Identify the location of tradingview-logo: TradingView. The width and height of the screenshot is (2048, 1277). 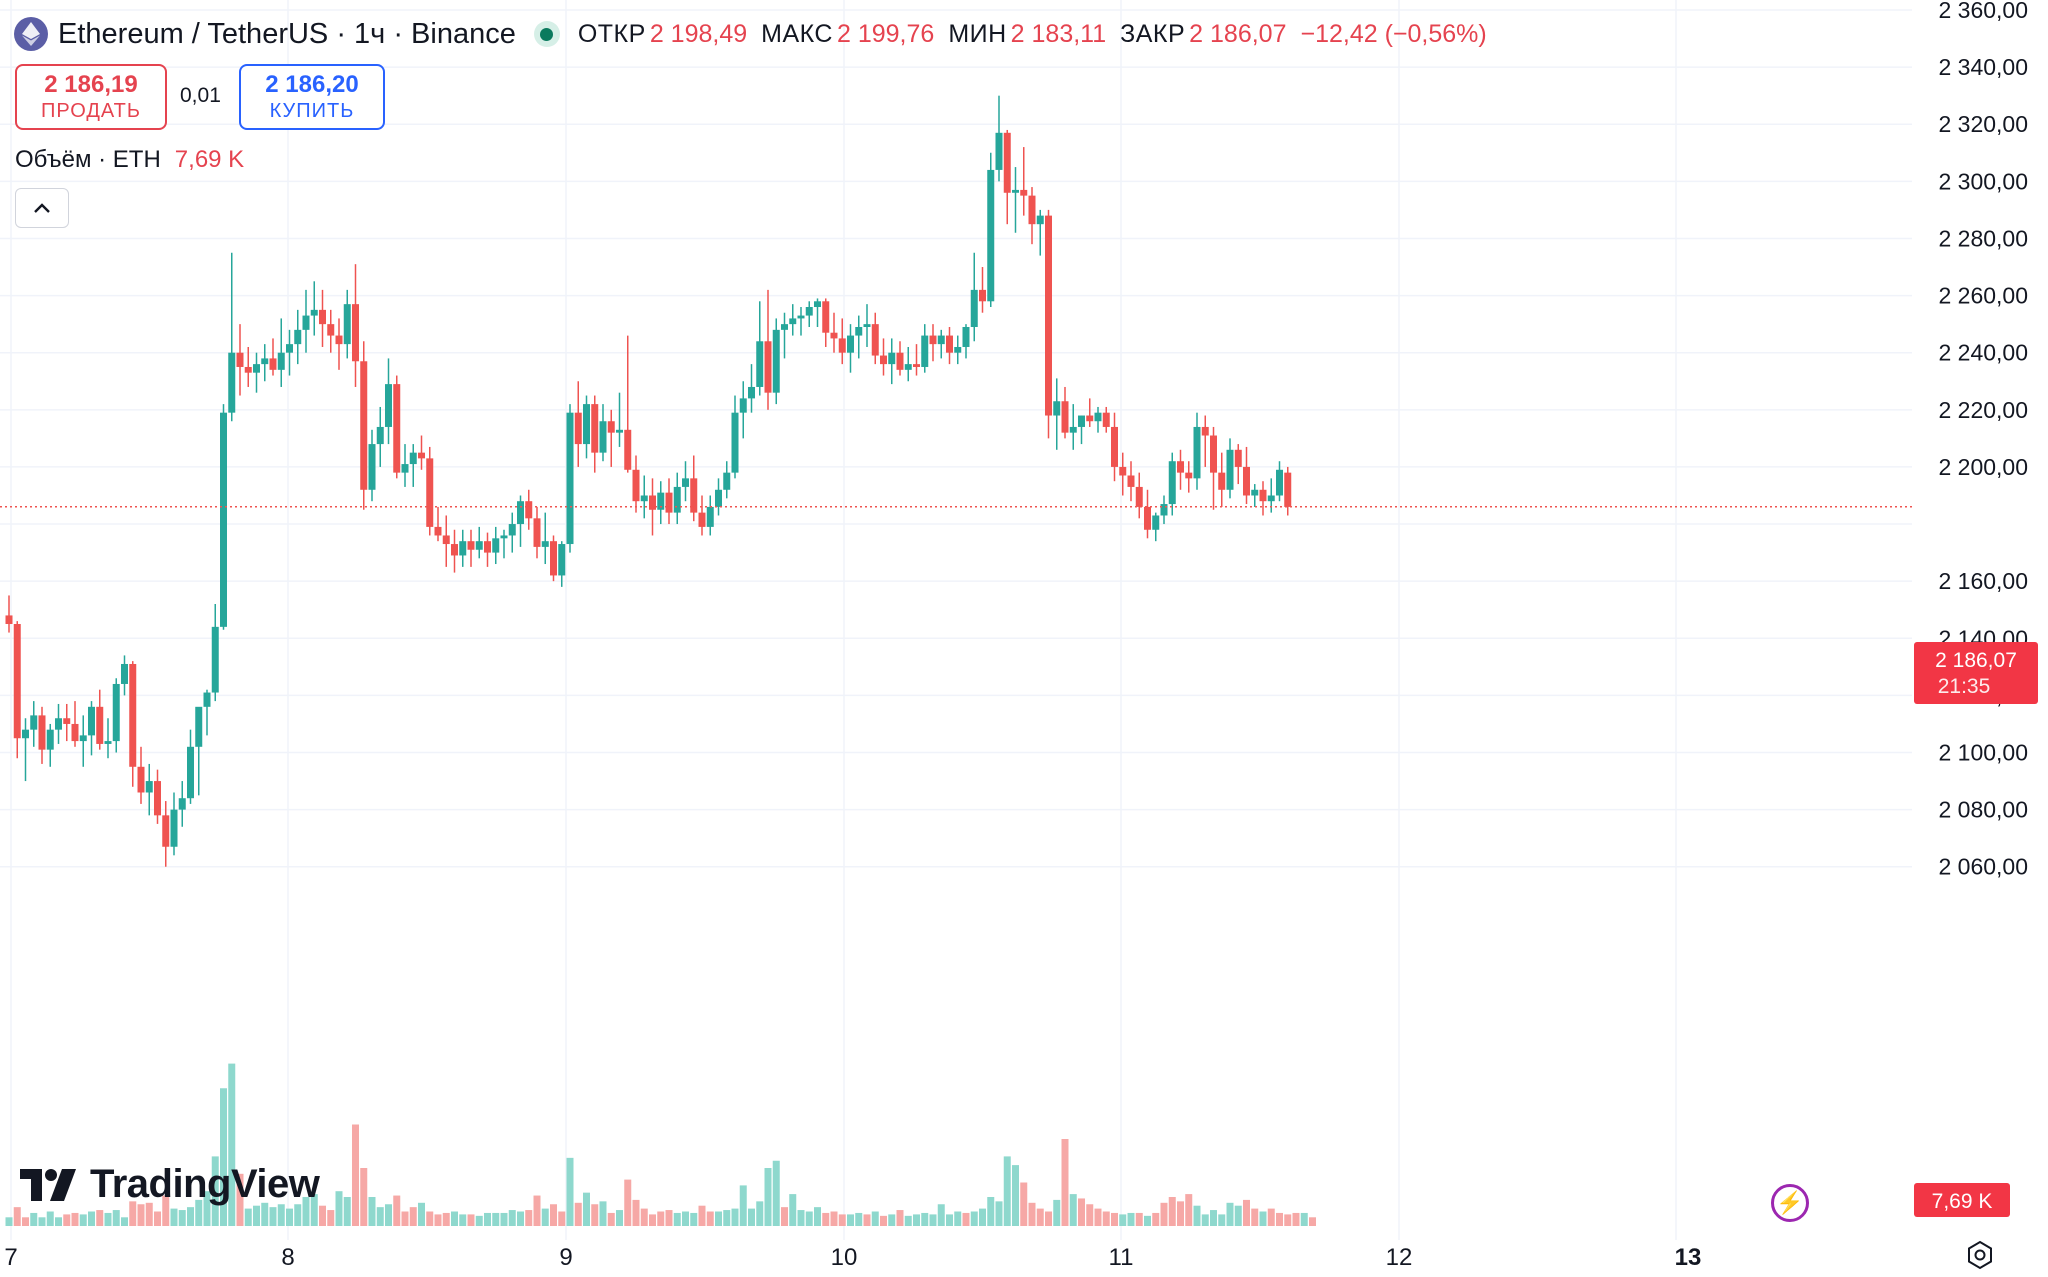
(170, 1184).